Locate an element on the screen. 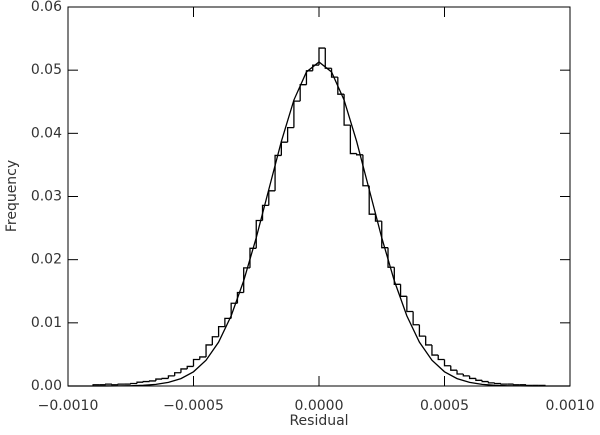 The image size is (600, 435). y-axis-title: Frequency is located at coordinates (12, 196).